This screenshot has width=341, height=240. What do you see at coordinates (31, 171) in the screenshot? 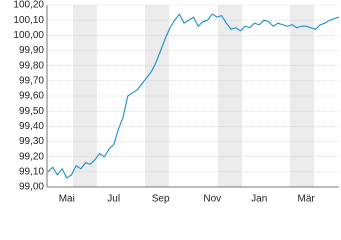
I see `y-tick-label: 99,10` at bounding box center [31, 171].